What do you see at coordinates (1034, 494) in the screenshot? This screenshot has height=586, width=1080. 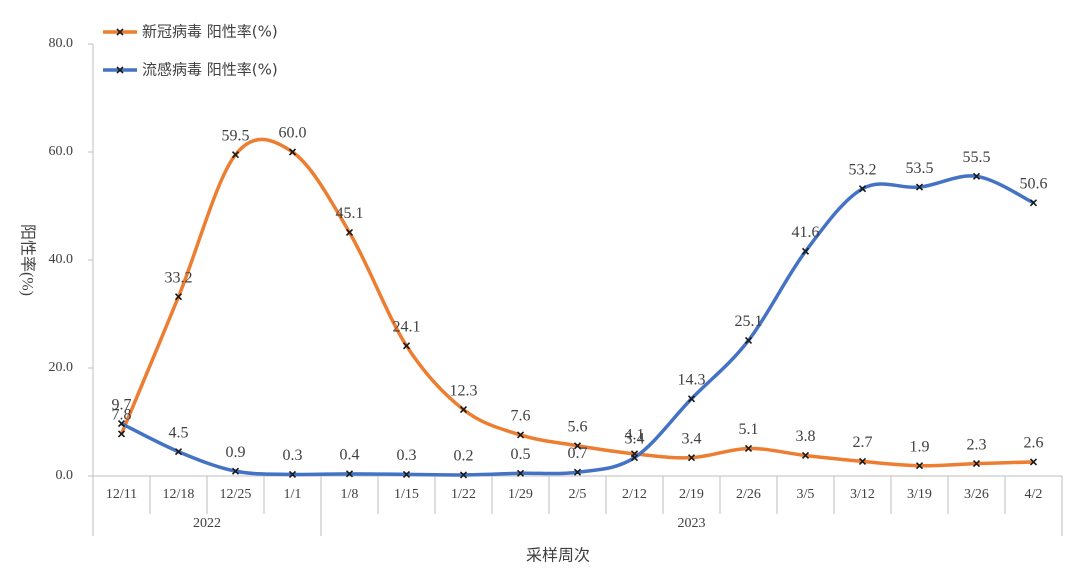 I see `x-tick-label: 4/2` at bounding box center [1034, 494].